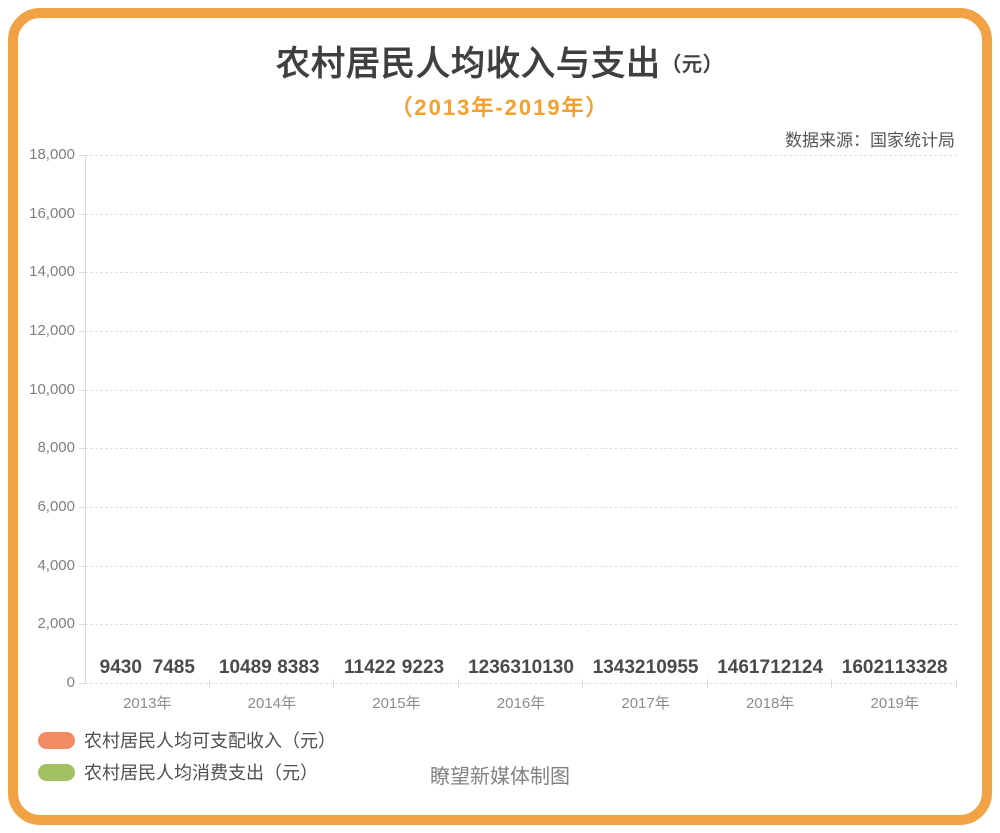 This screenshot has width=1000, height=833. I want to click on legend-item-income: 农村居民人均可支配收入（元）, so click(187, 740).